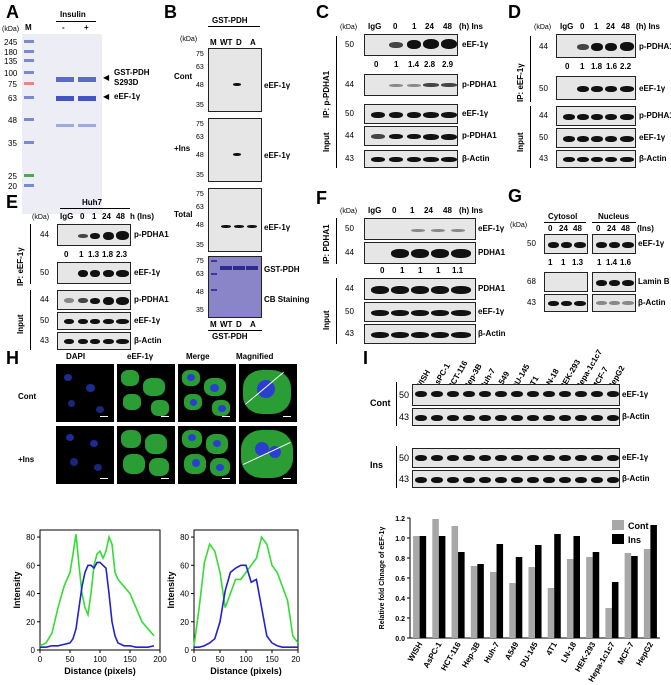  I want to click on panel-F-lane-4: 48, so click(447, 210).